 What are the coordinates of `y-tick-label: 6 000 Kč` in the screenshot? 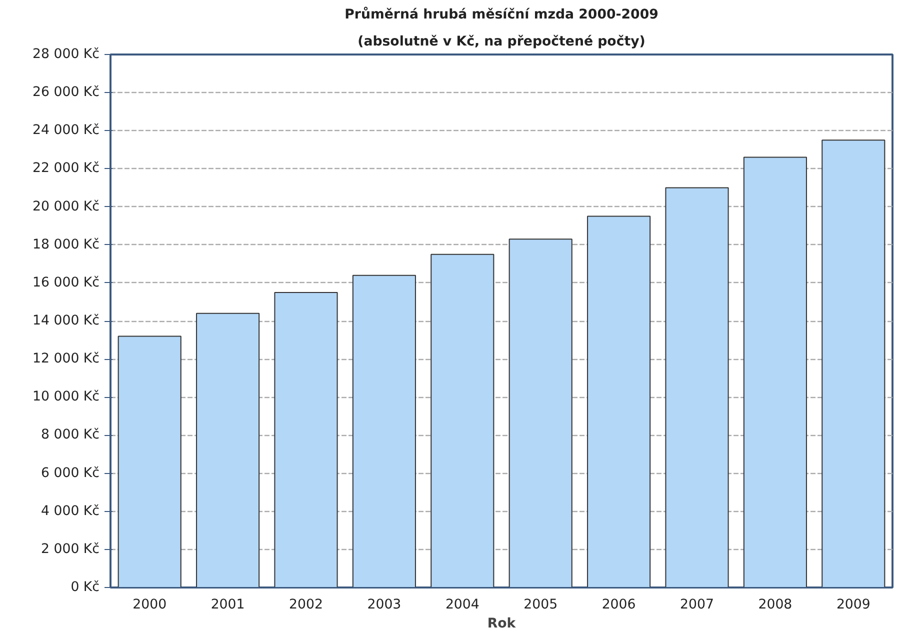 It's located at (70, 473).